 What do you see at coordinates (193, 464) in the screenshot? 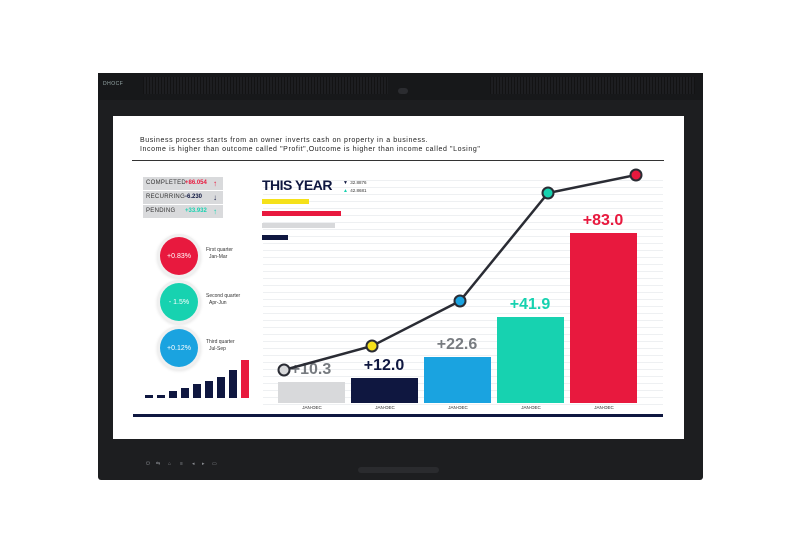
I see `volume-down-icon: ◂` at bounding box center [193, 464].